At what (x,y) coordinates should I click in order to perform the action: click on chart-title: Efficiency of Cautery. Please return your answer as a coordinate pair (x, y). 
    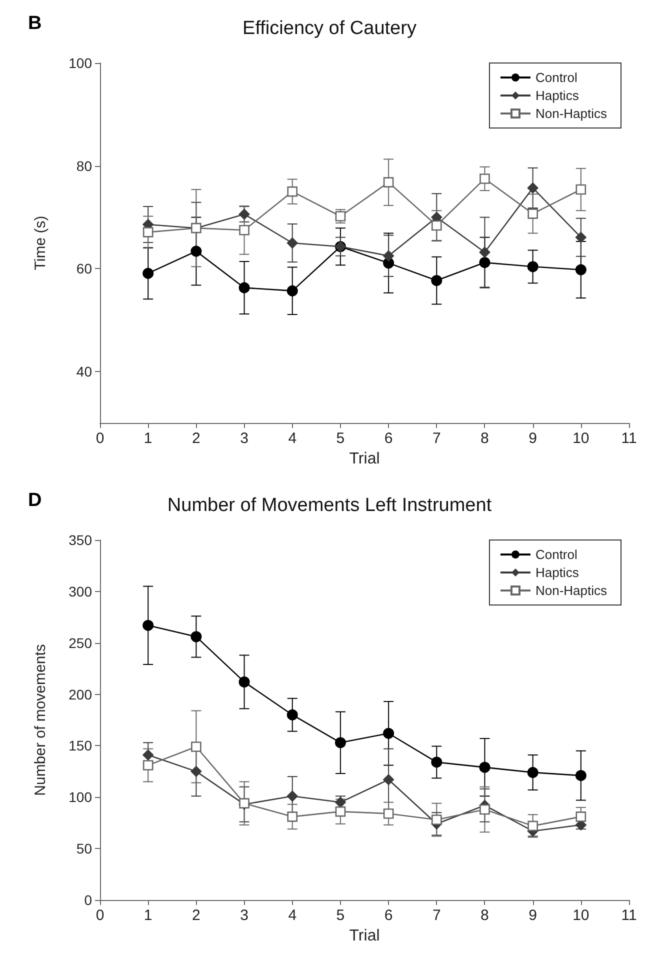
    Looking at the image, I should click on (329, 28).